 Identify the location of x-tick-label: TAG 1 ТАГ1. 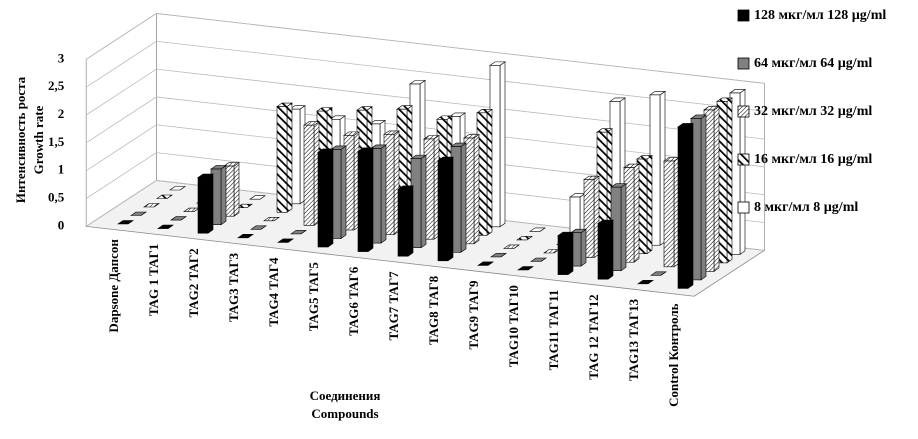
(153, 280).